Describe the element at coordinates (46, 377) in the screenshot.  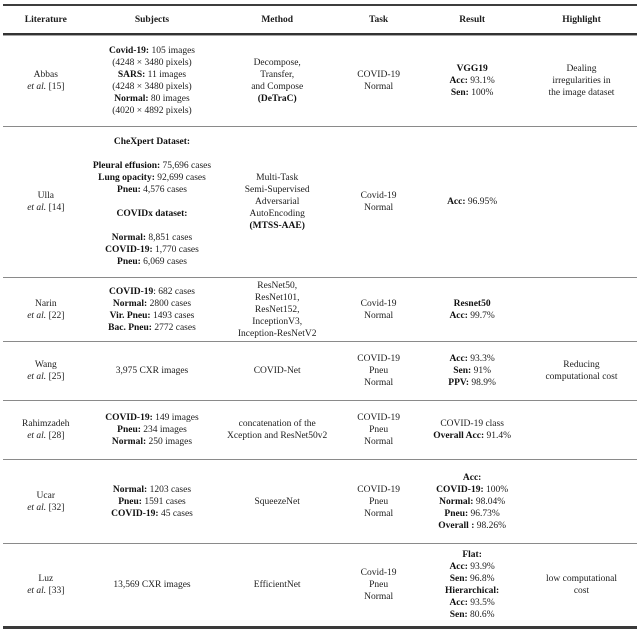
I see `text-line: et al. [25]` at that location.